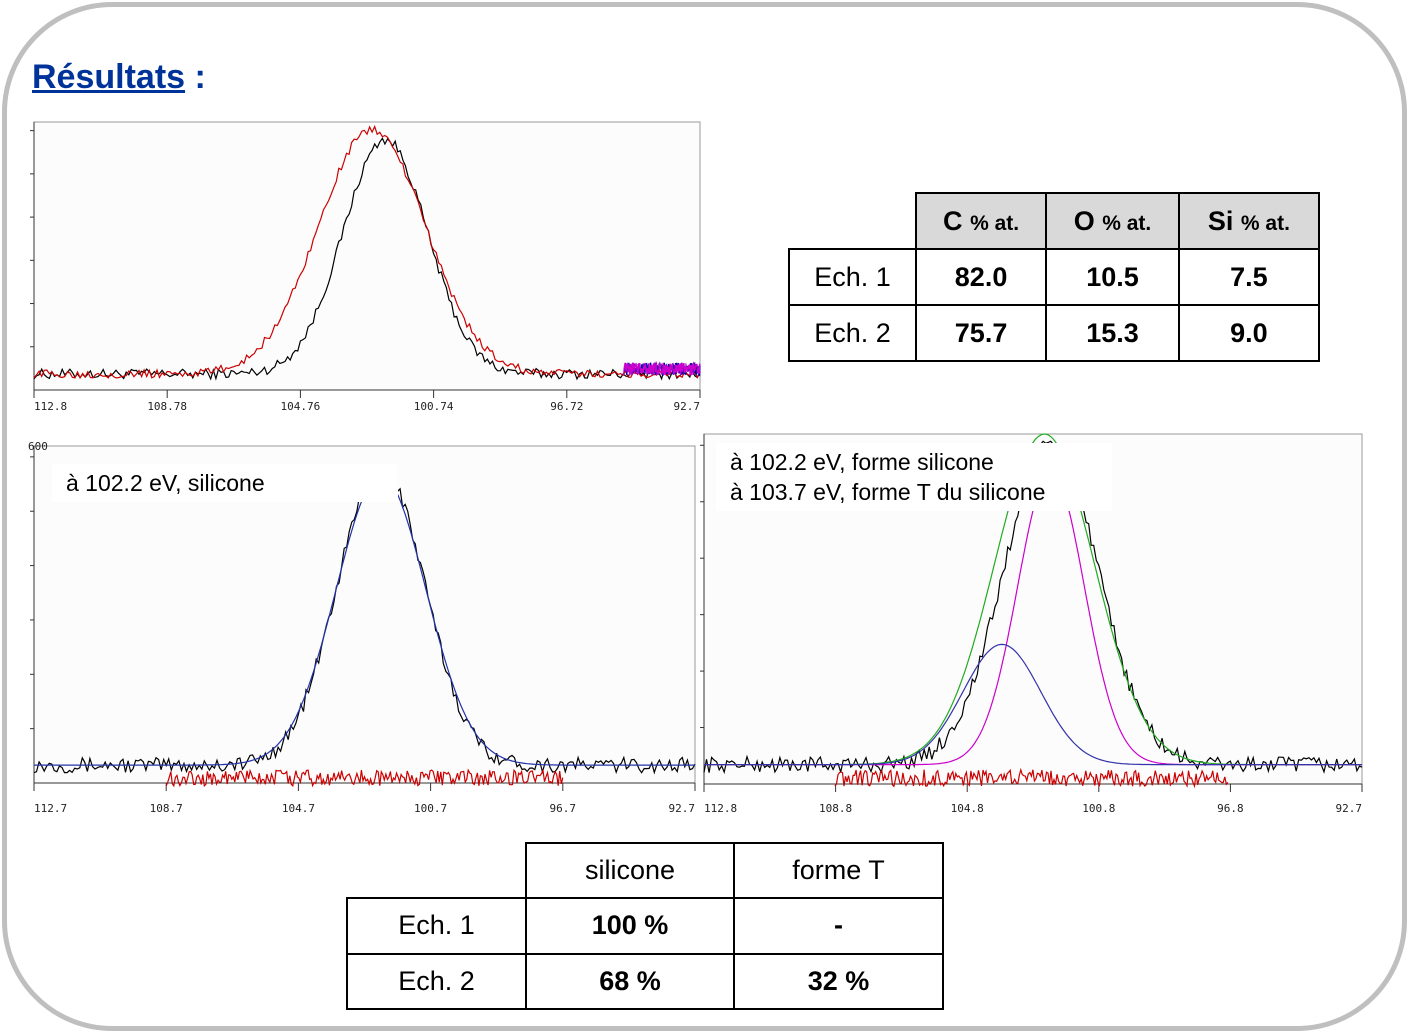 This screenshot has height=1033, width=1409. Describe the element at coordinates (981, 277) in the screenshot. I see `cell-value: 82.0` at that location.